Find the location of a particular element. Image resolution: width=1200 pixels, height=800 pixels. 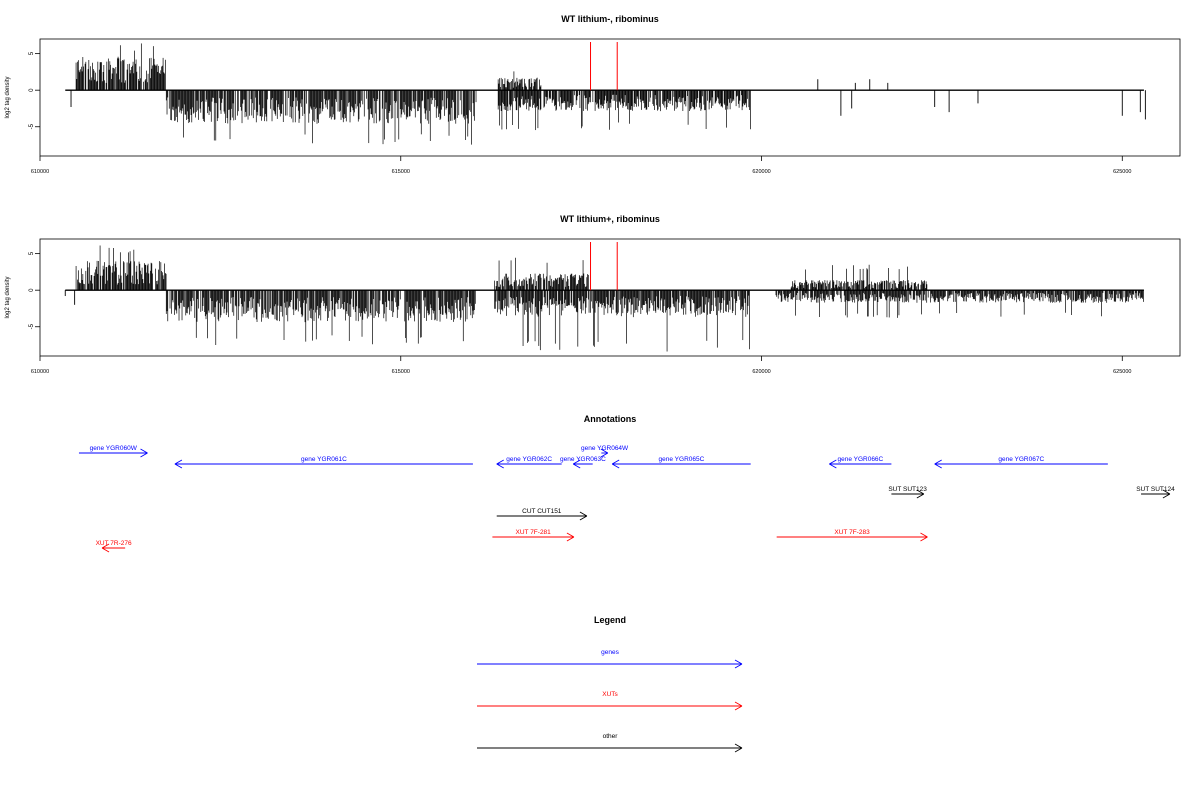

panel1-title: WT lithium-, ribominus is located at coordinates (610, 19).